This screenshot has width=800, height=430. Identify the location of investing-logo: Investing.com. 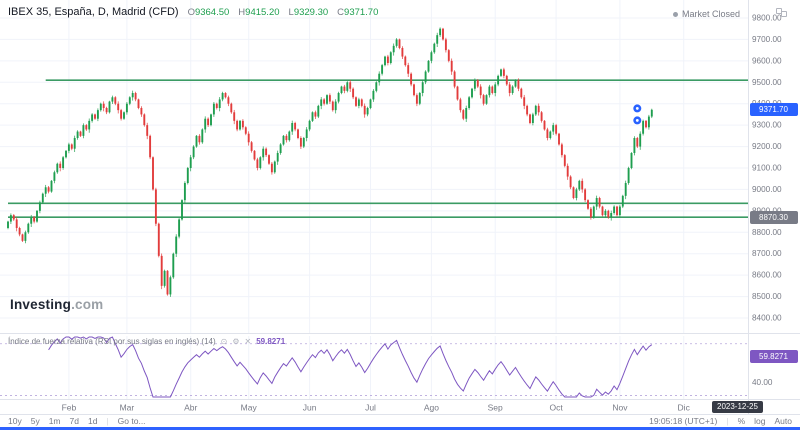
(56, 304).